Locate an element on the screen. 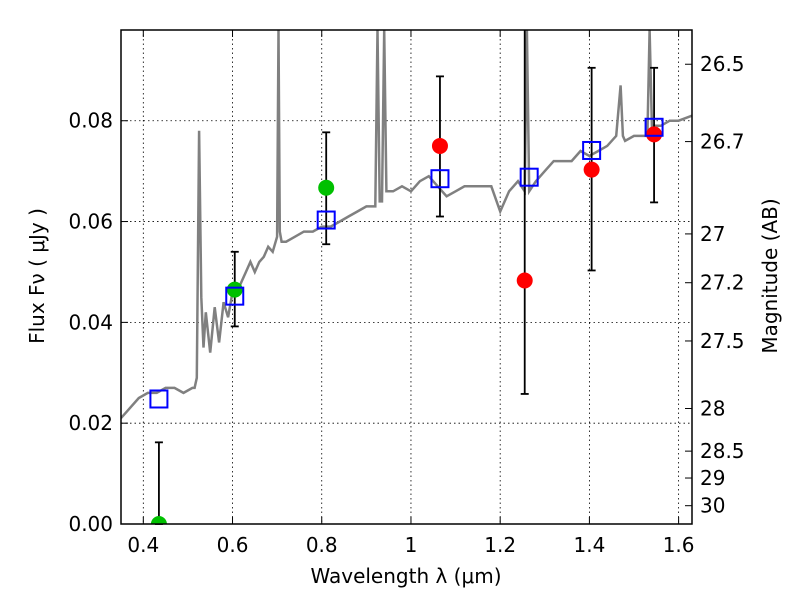  x-tick-label: 1.2 is located at coordinates (500, 545).